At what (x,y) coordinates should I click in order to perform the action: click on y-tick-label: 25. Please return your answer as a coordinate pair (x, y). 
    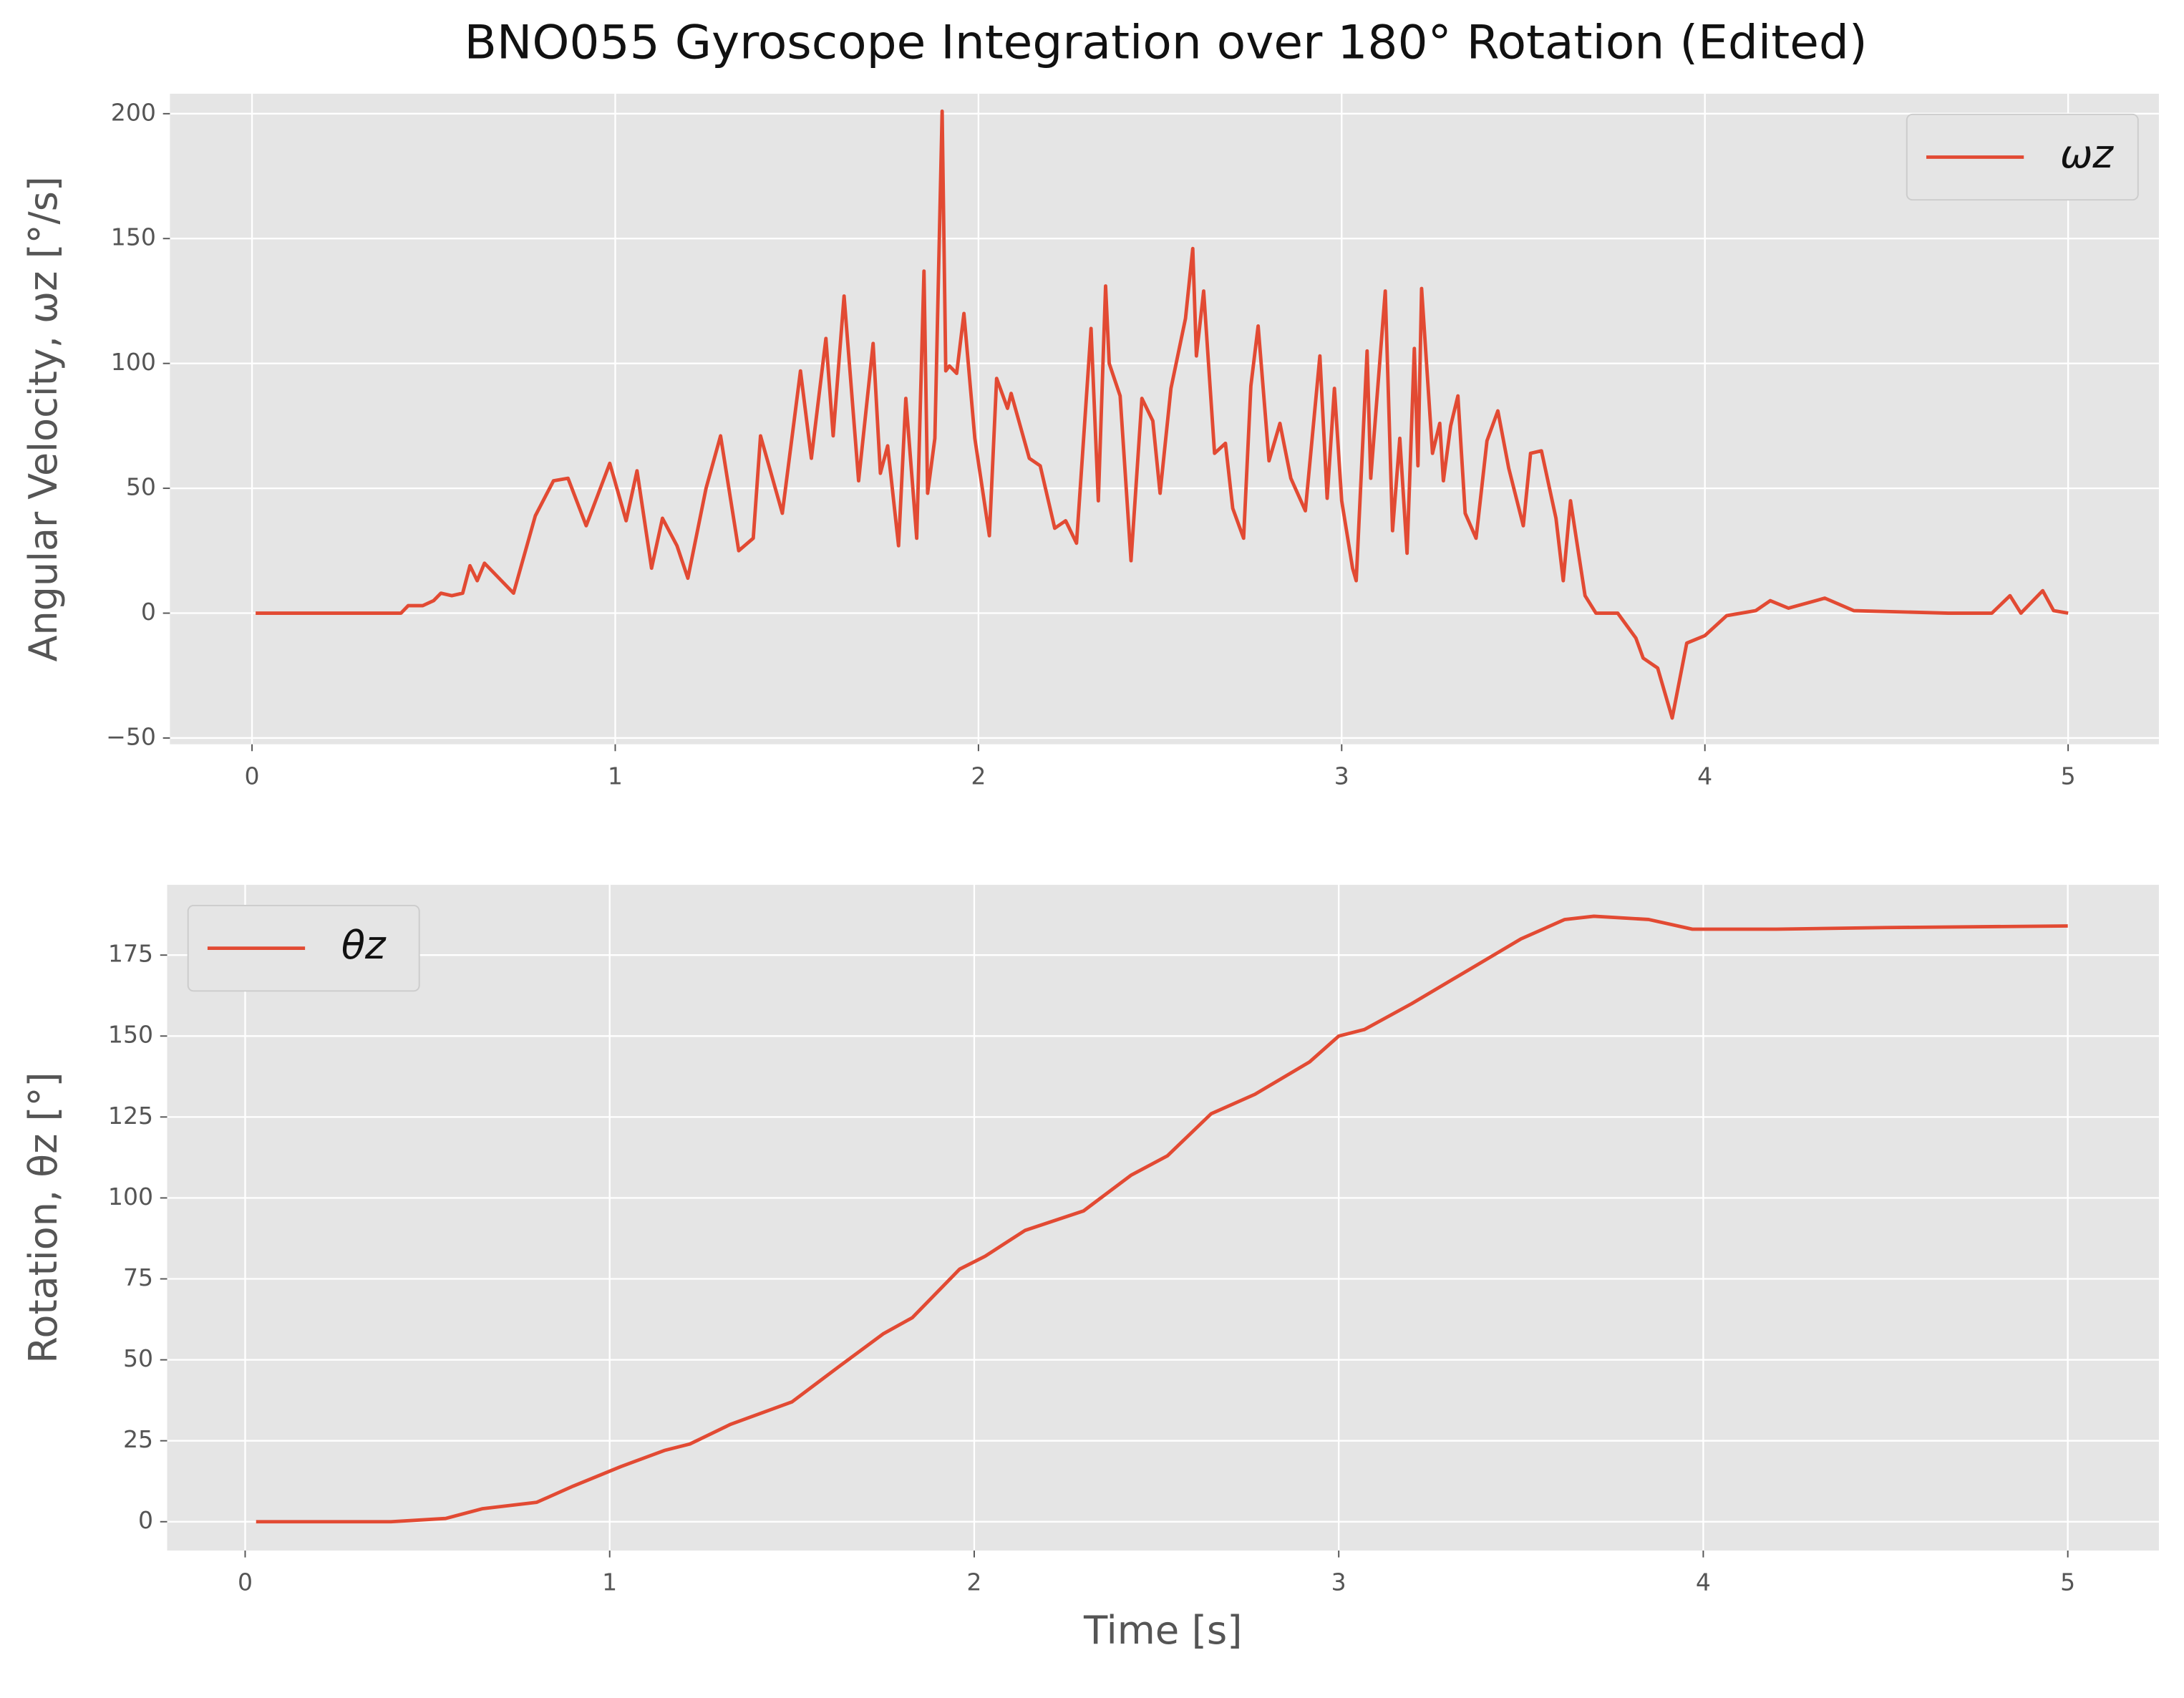
    Looking at the image, I should click on (138, 1439).